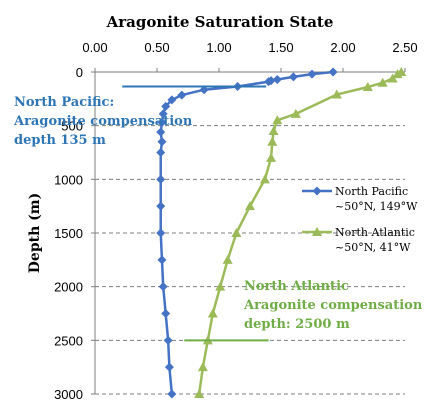  What do you see at coordinates (68, 179) in the screenshot?
I see `y-tick-label: 1000` at bounding box center [68, 179].